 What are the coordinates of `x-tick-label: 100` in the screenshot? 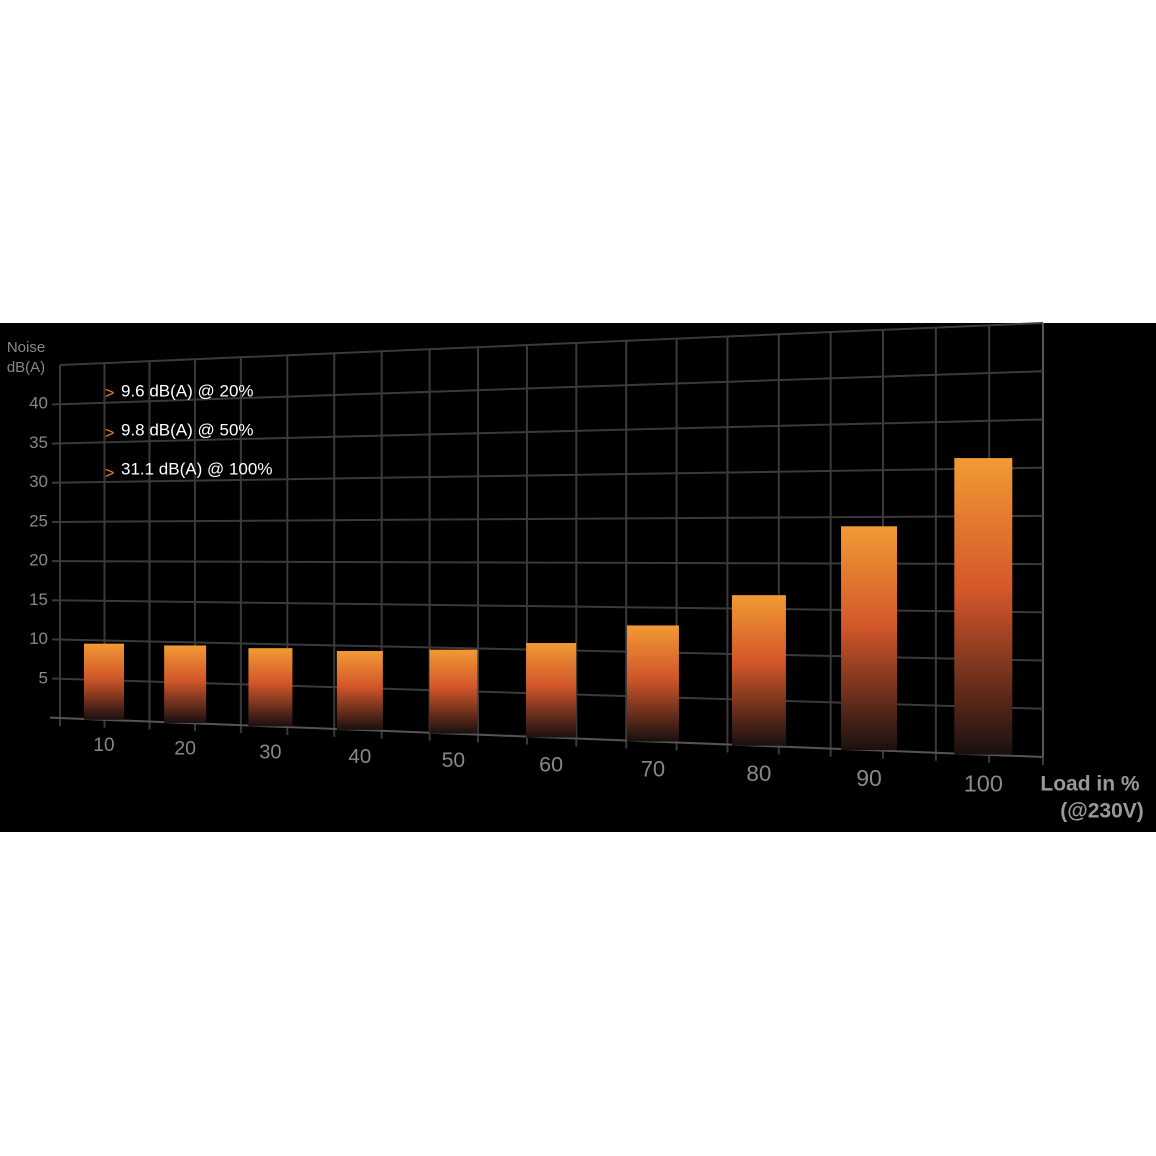 It's located at (983, 783).